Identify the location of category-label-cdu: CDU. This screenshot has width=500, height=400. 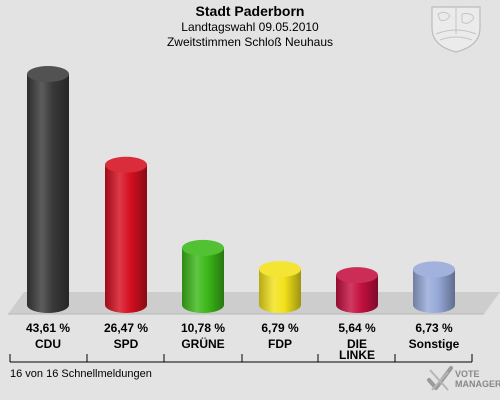
(48, 344).